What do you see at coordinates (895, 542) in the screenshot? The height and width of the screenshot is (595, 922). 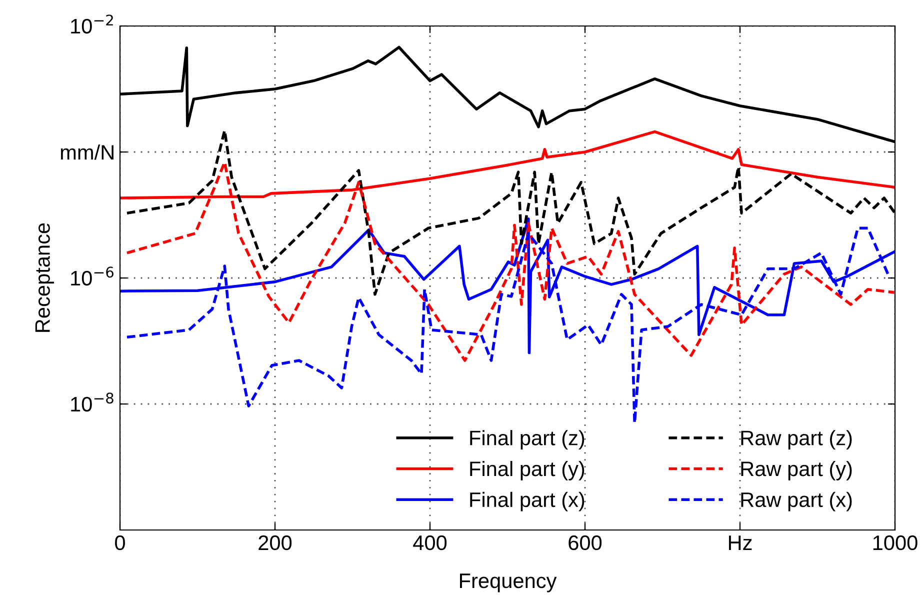 I see `x-tick-label: 1000` at bounding box center [895, 542].